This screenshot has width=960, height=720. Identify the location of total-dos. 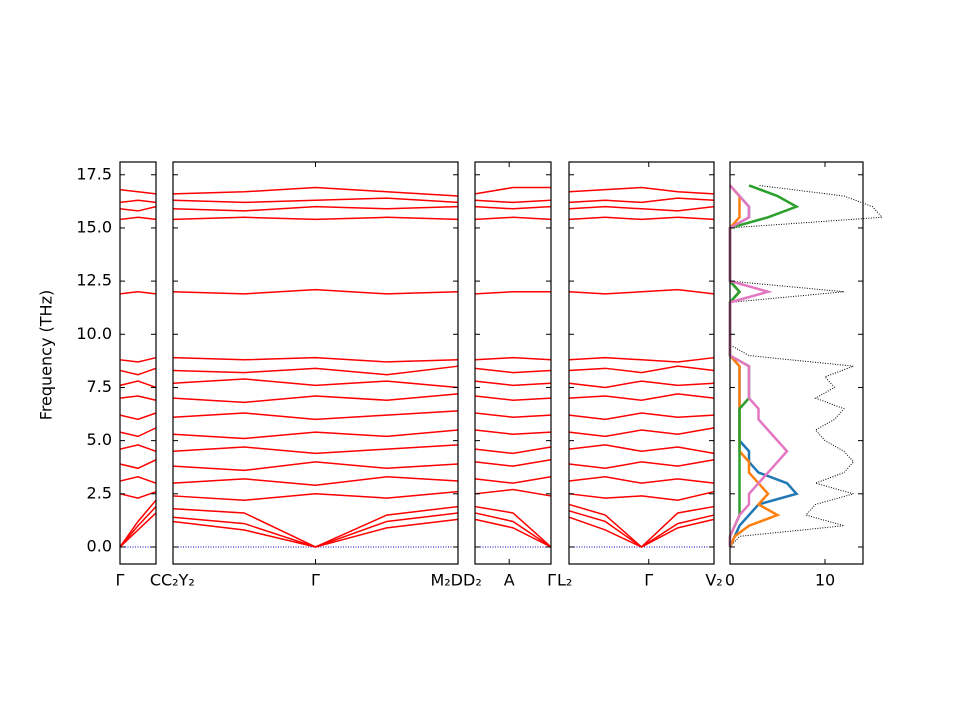
(806, 366).